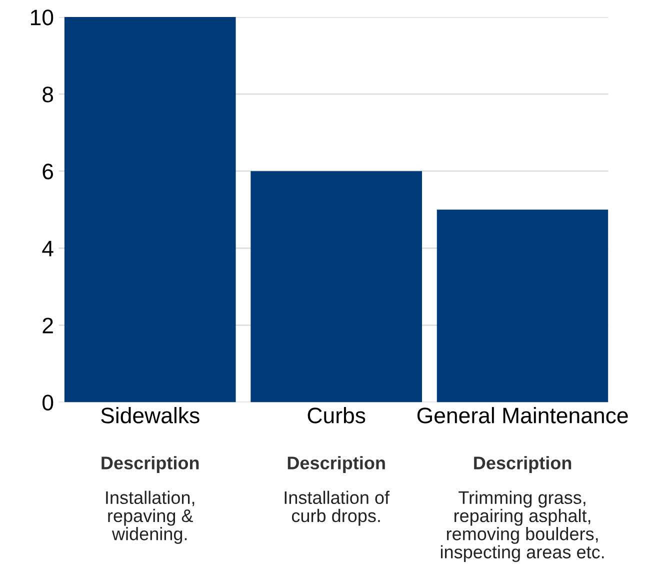 This screenshot has height=588, width=654. What do you see at coordinates (522, 415) in the screenshot?
I see `x-tick-label: General Maintenance` at bounding box center [522, 415].